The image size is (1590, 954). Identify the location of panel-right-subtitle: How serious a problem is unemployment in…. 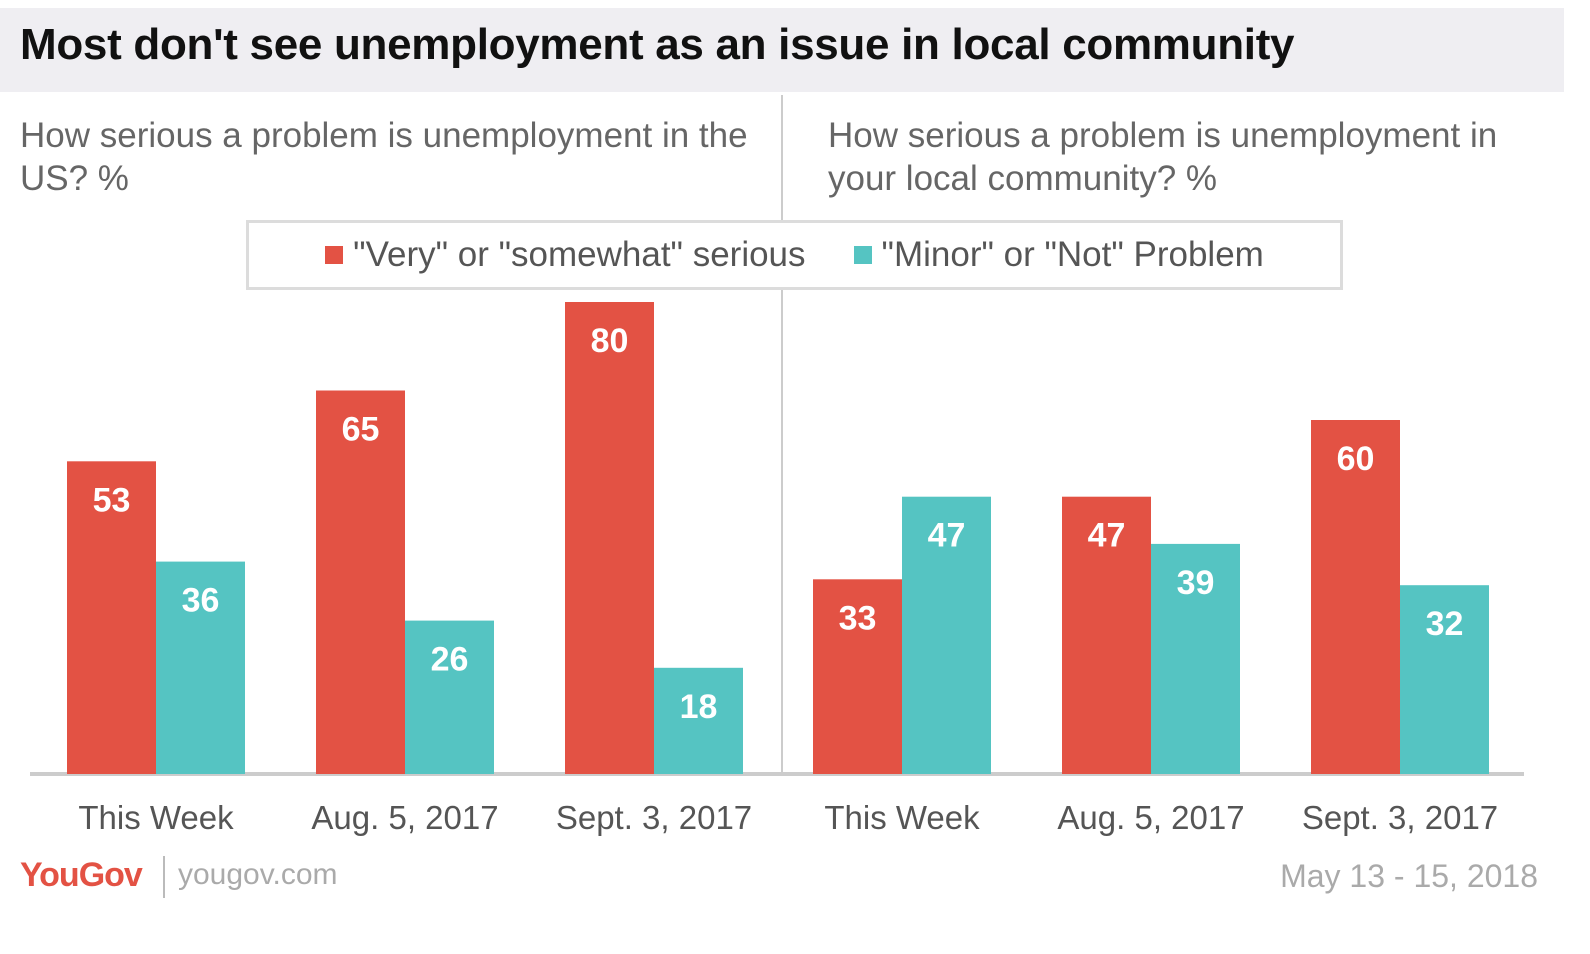
(1163, 157).